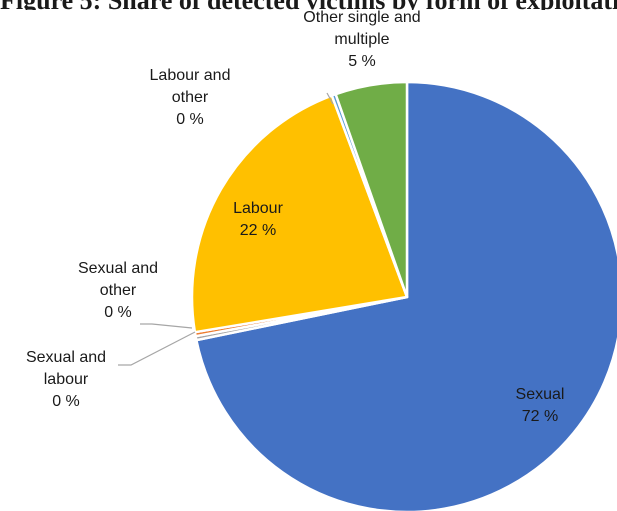 The height and width of the screenshot is (511, 617). What do you see at coordinates (371, 189) in the screenshot?
I see `pie-slice-other-single-and-multiple` at bounding box center [371, 189].